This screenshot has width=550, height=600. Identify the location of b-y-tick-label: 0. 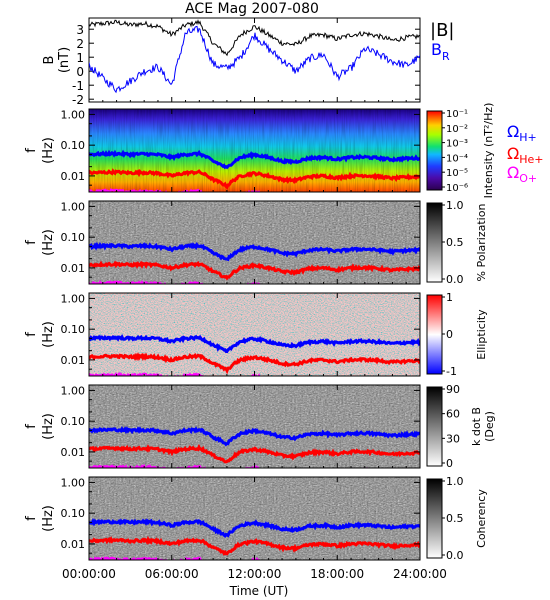
(80, 72).